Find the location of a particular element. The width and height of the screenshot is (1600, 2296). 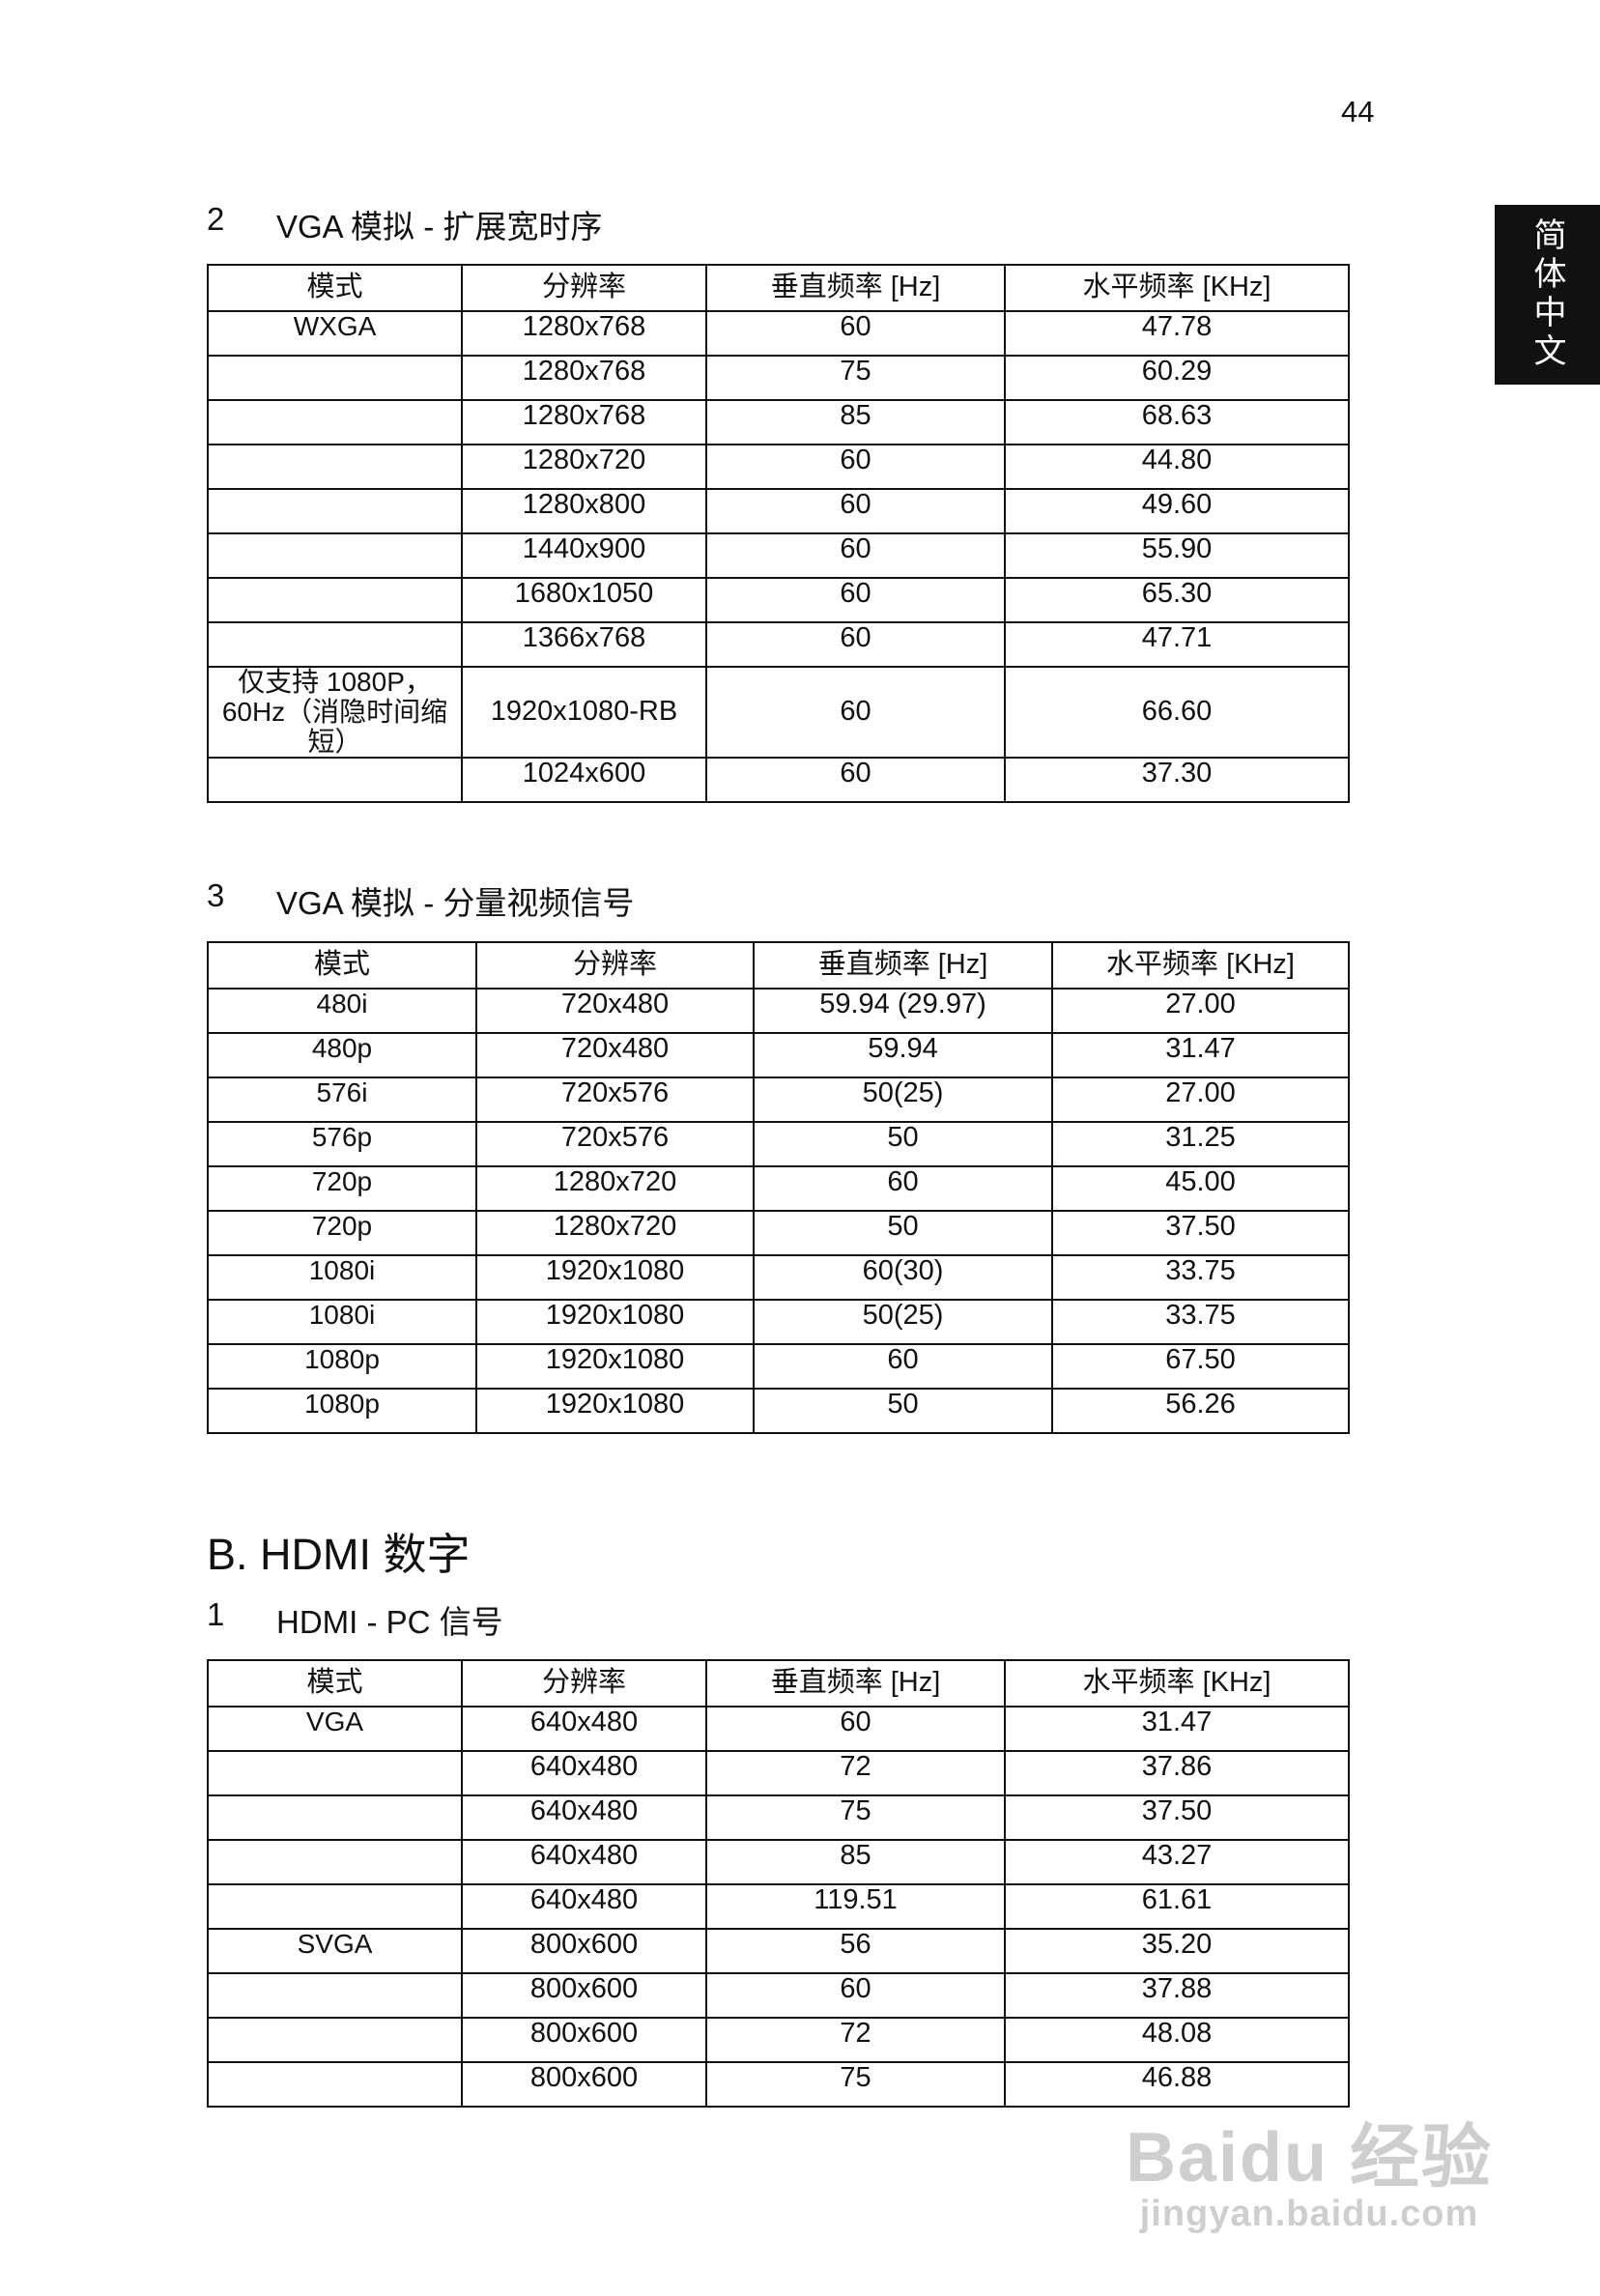

table-row: 640x480 75 37.50 is located at coordinates (778, 1817).